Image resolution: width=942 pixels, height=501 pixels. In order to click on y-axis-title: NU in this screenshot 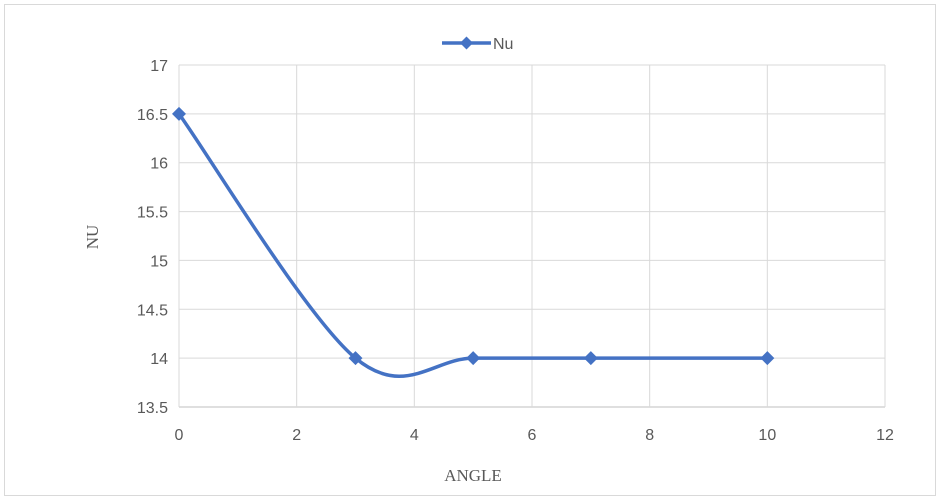, I will do `click(92, 237)`.